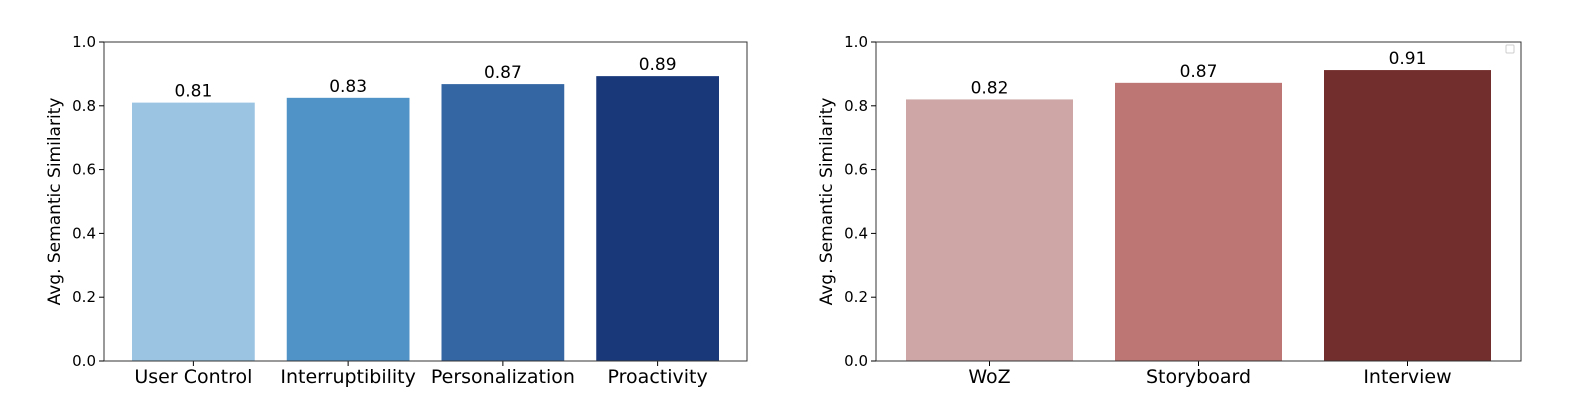 The width and height of the screenshot is (1590, 412). I want to click on bar-personalization, so click(503, 222).